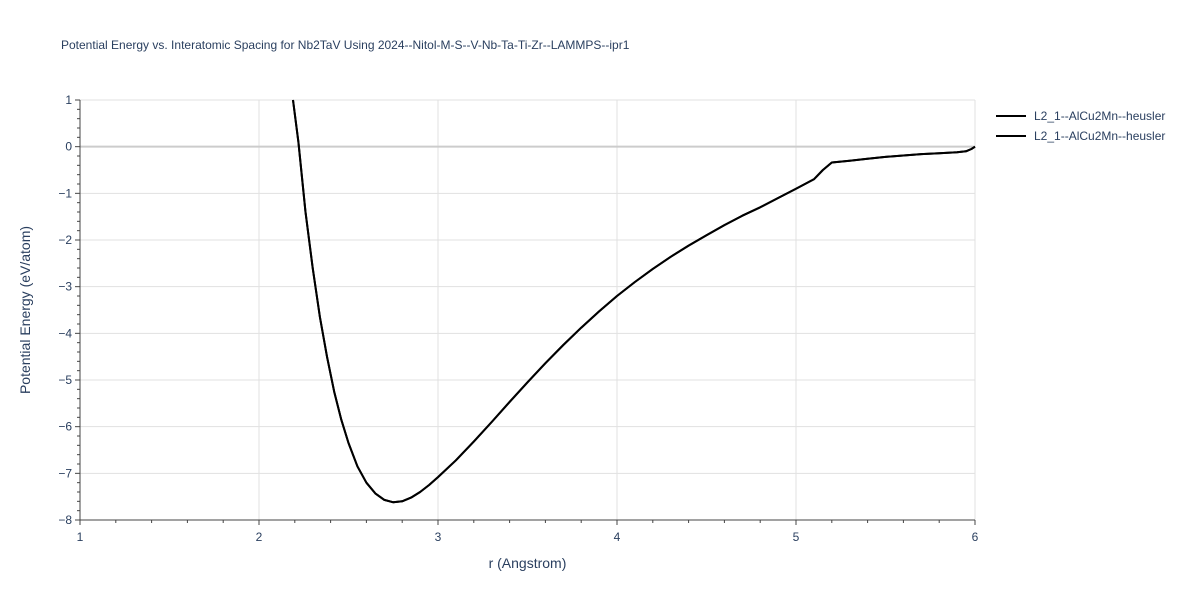 This screenshot has height=600, width=1200. Describe the element at coordinates (65, 520) in the screenshot. I see `y-tick-label: −8` at that location.